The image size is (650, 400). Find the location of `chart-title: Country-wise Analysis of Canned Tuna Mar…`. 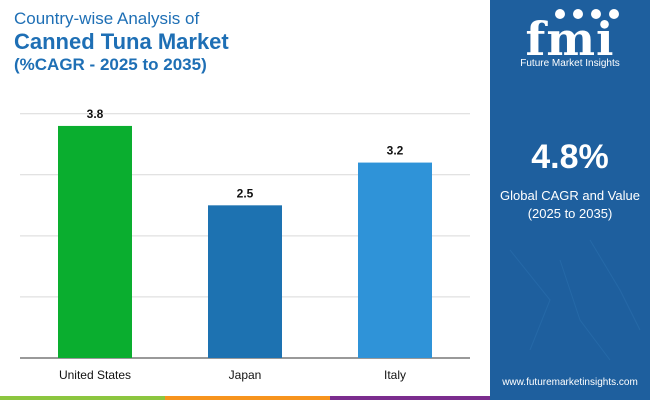

chart-title: Country-wise Analysis of Canned Tuna Mar… is located at coordinates (249, 42).